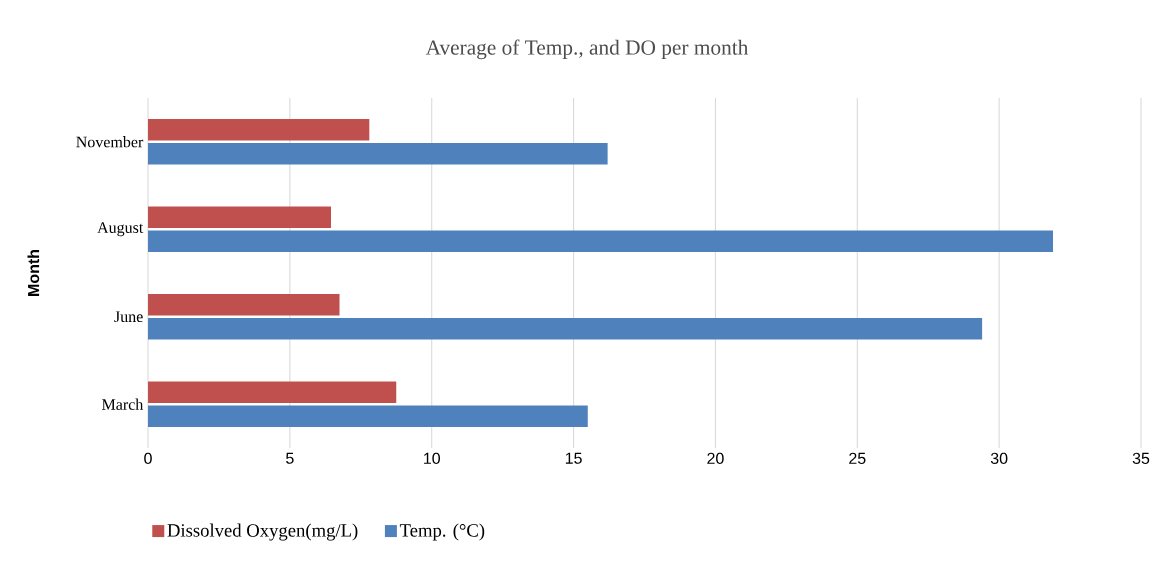  Describe the element at coordinates (857, 458) in the screenshot. I see `x-tick-label: 25` at that location.